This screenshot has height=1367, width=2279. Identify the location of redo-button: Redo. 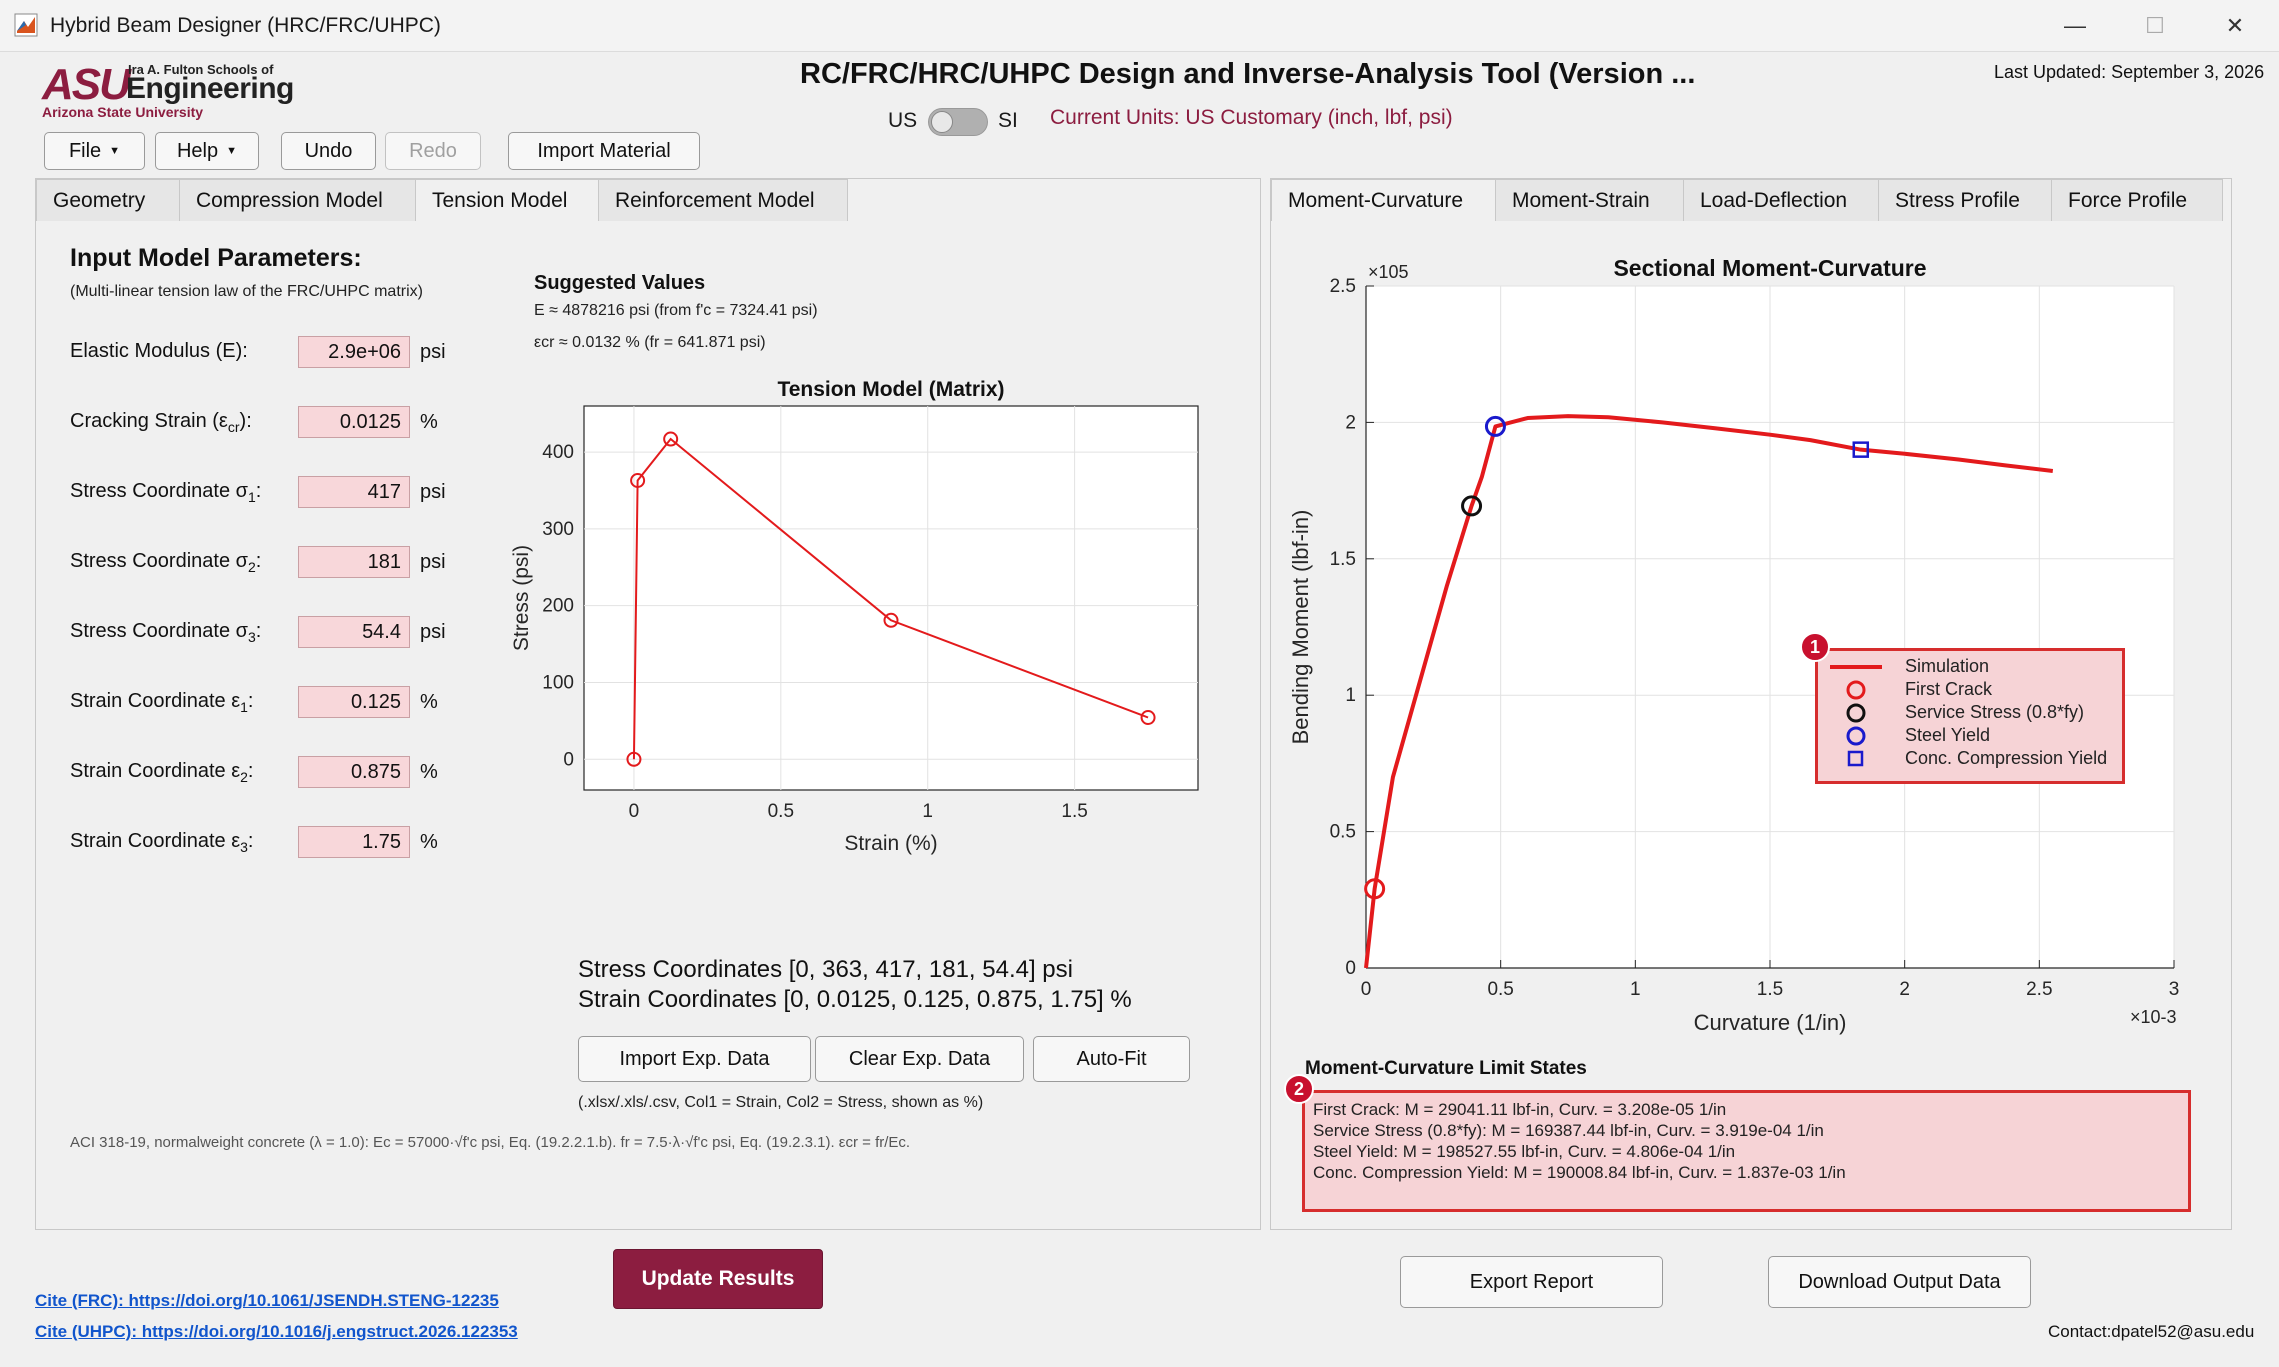
(433, 151).